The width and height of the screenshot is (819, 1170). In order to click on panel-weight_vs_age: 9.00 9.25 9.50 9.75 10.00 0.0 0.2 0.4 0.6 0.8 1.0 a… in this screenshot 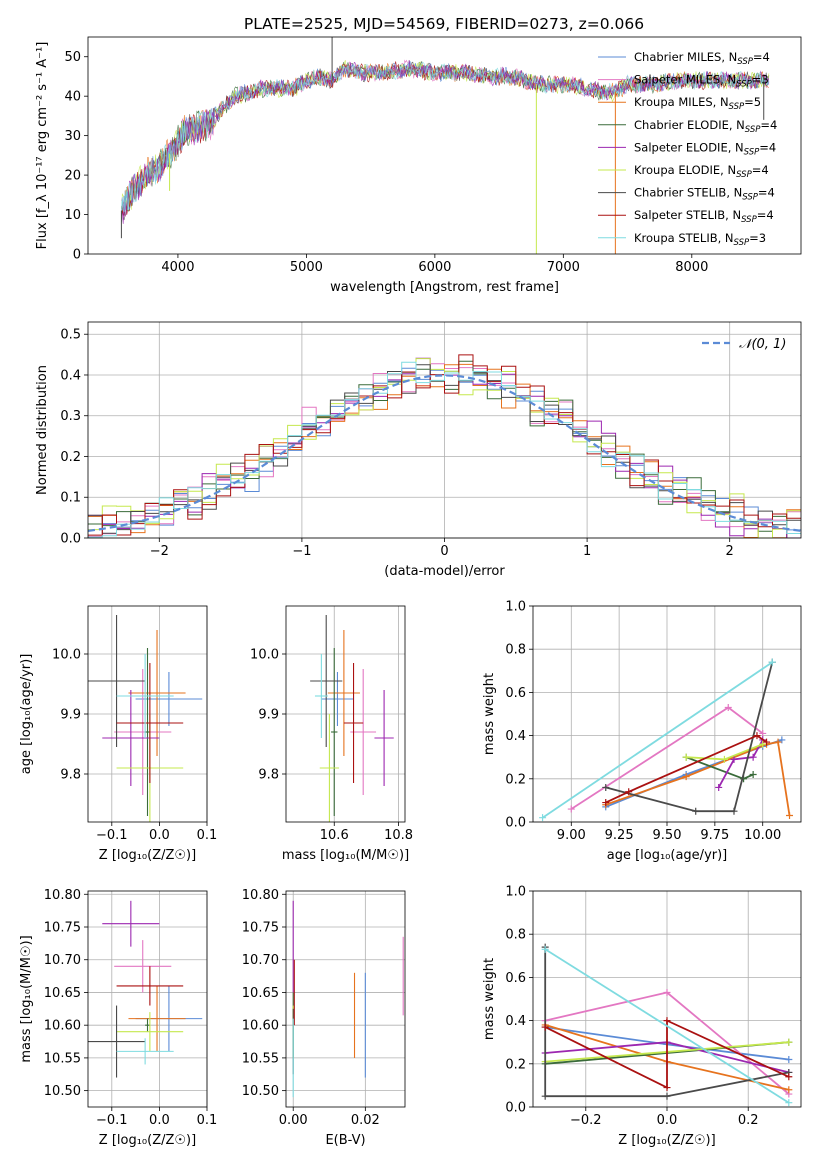, I will do `click(642, 731)`.